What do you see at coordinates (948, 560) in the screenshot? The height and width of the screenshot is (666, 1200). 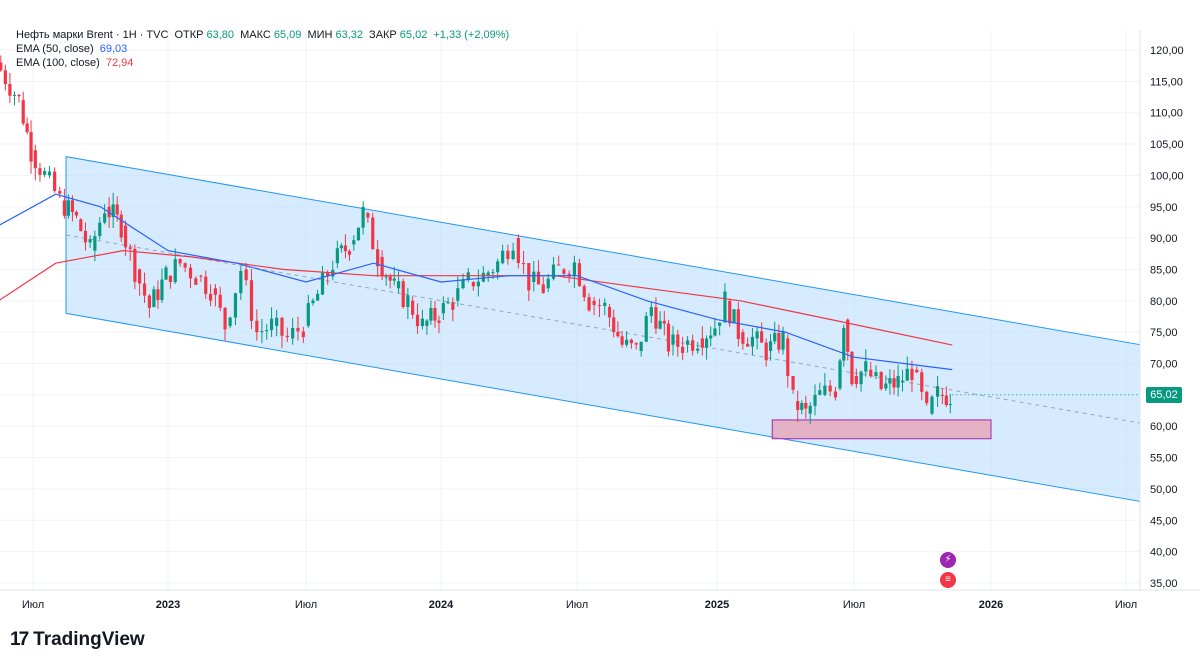 I see `lightning-icon: ⚡` at bounding box center [948, 560].